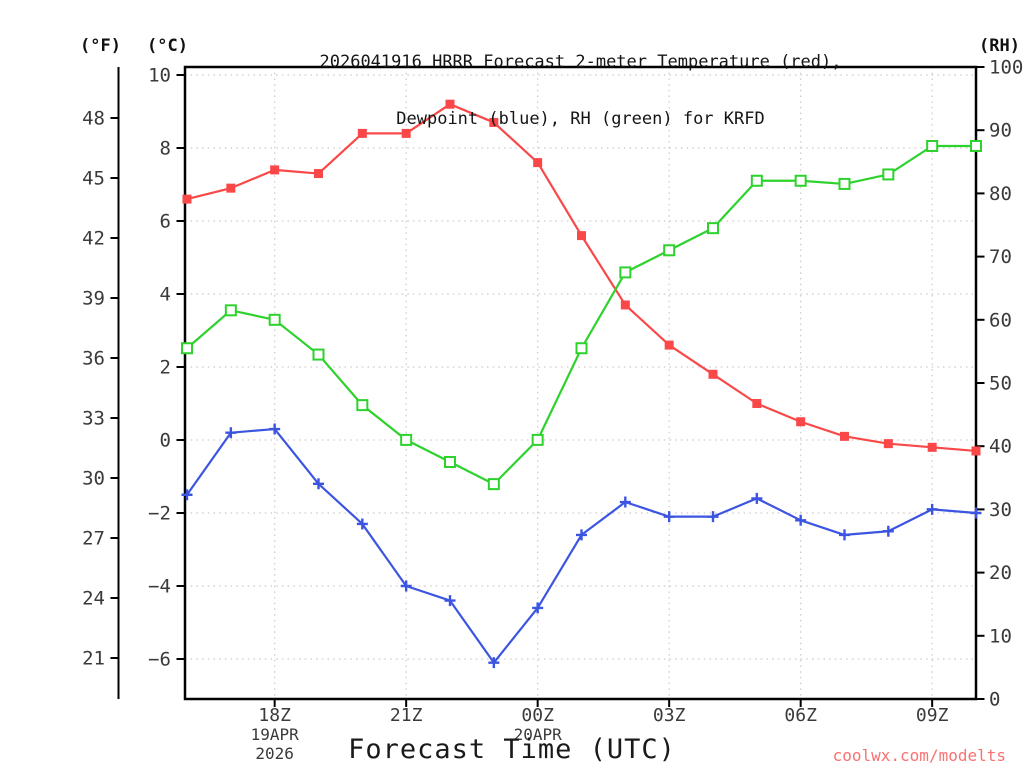 The height and width of the screenshot is (768, 1024). Describe the element at coordinates (538, 734) in the screenshot. I see `x-date-label: 20APR` at that location.